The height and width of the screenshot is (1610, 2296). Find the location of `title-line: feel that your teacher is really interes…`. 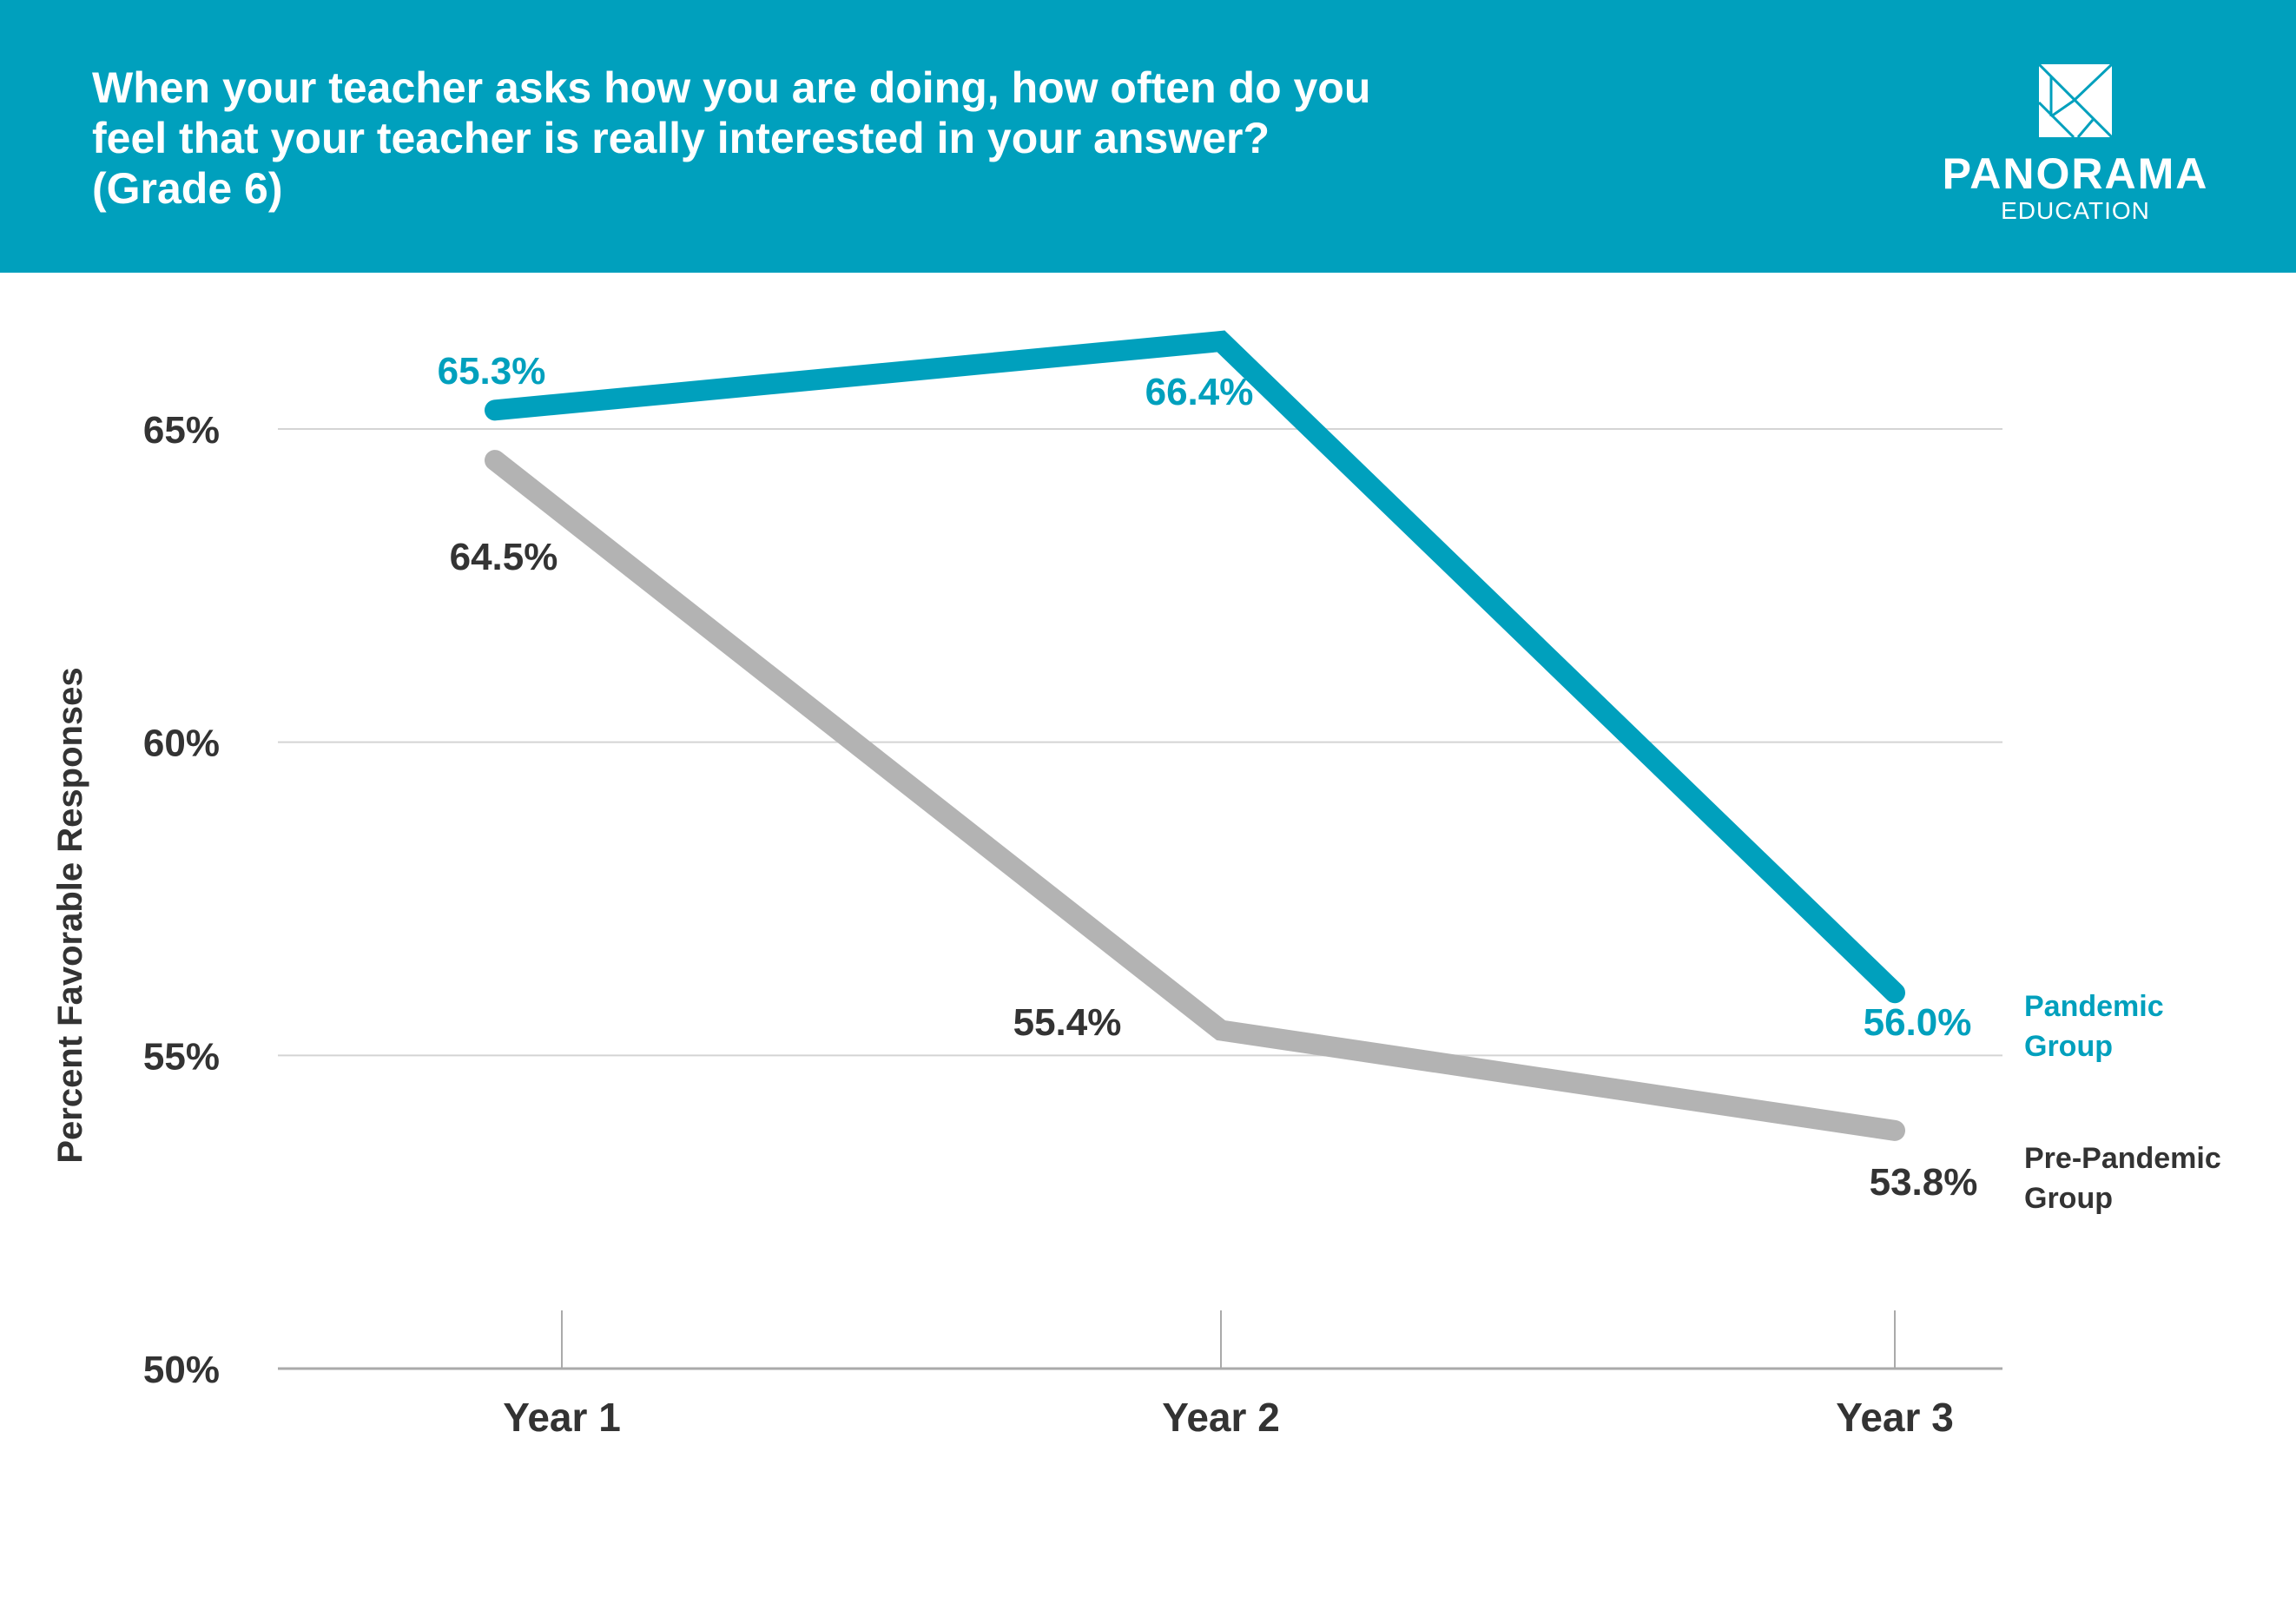

title-line: feel that your teacher is really interes… is located at coordinates (681, 138).